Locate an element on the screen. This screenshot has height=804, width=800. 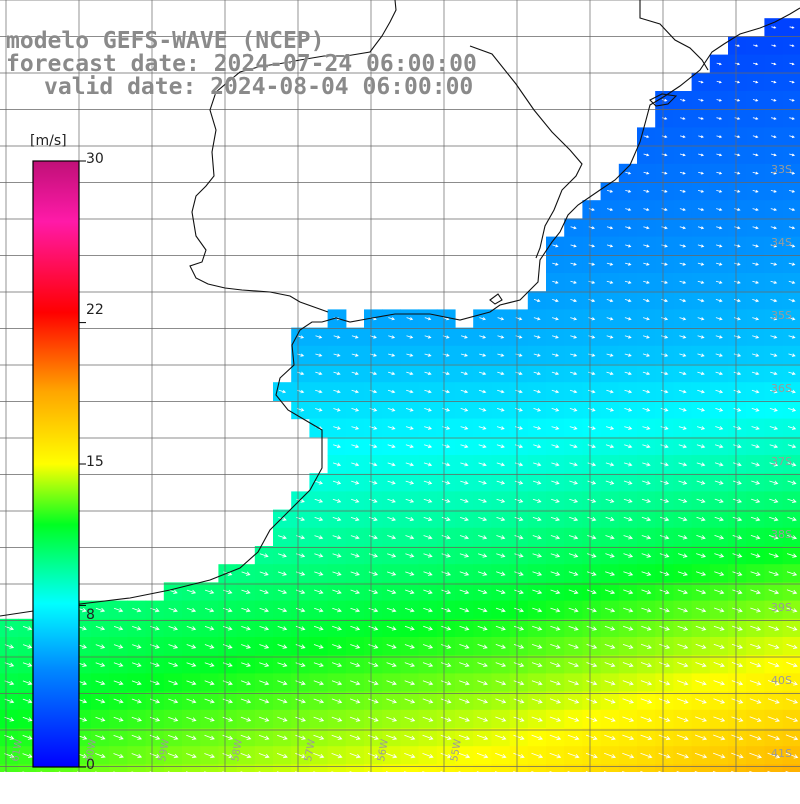
colorbar-tick-label: 8 is located at coordinates (90, 615).